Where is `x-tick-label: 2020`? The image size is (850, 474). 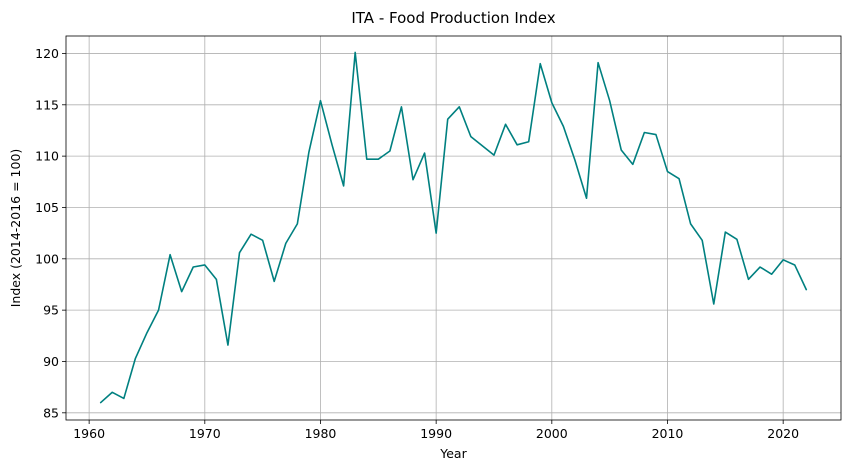 x-tick-label: 2020 is located at coordinates (783, 433).